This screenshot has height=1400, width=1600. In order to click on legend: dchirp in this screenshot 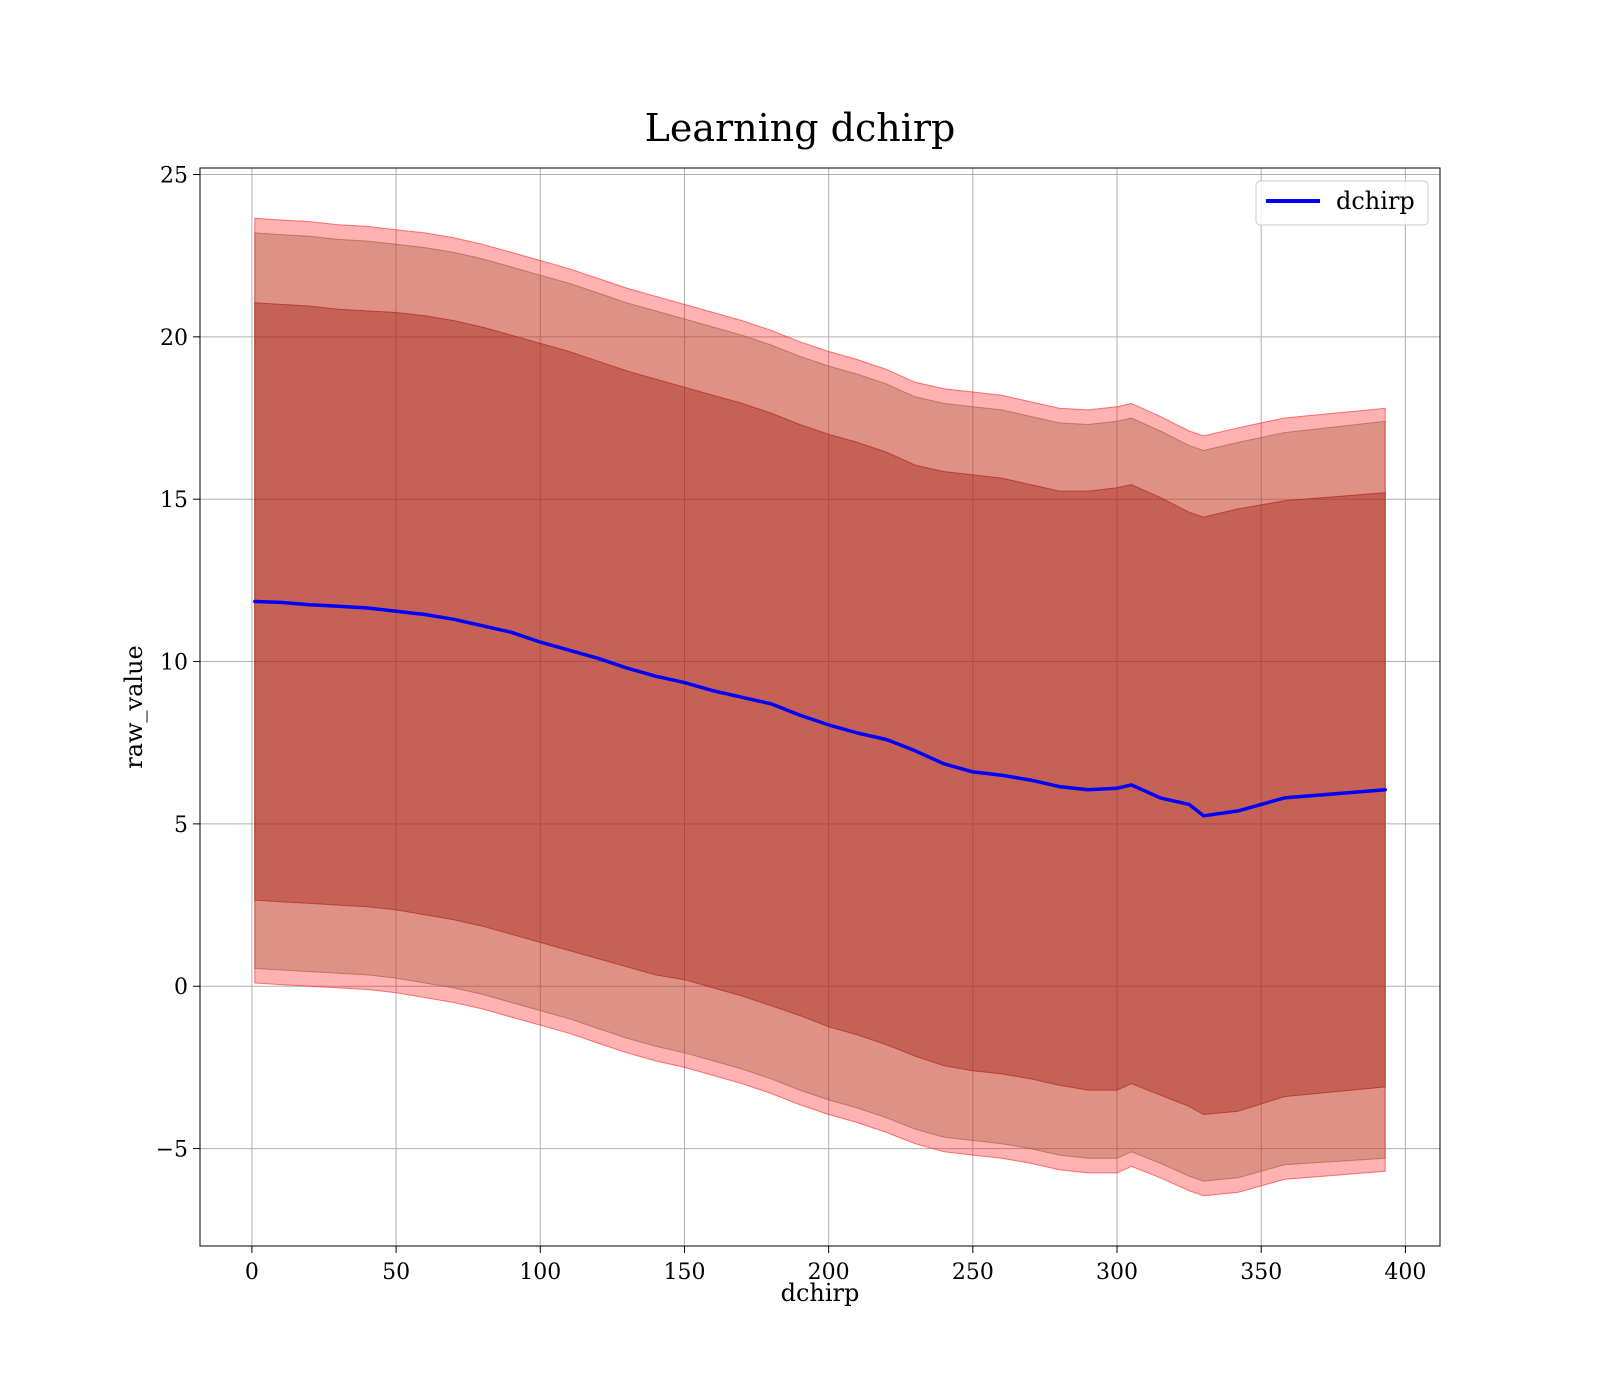, I will do `click(1342, 203)`.